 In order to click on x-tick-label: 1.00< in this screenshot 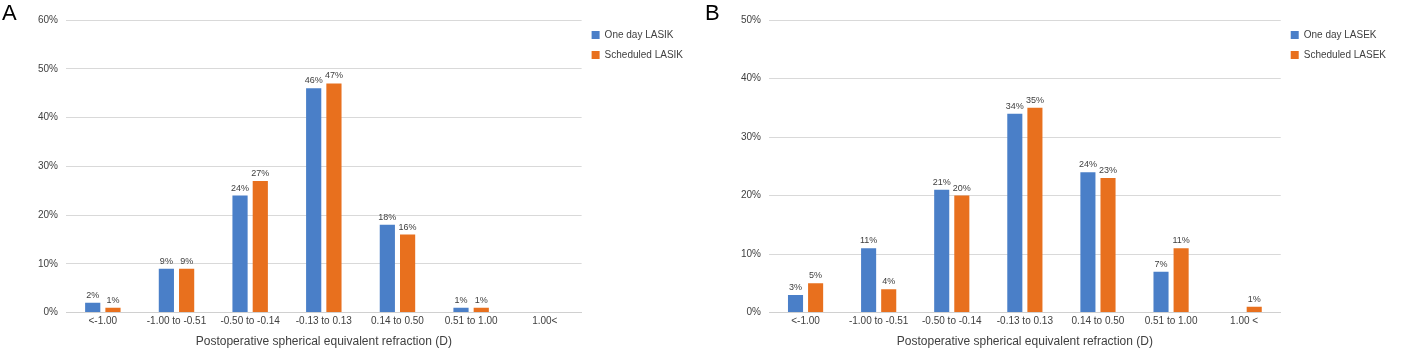, I will do `click(545, 321)`.